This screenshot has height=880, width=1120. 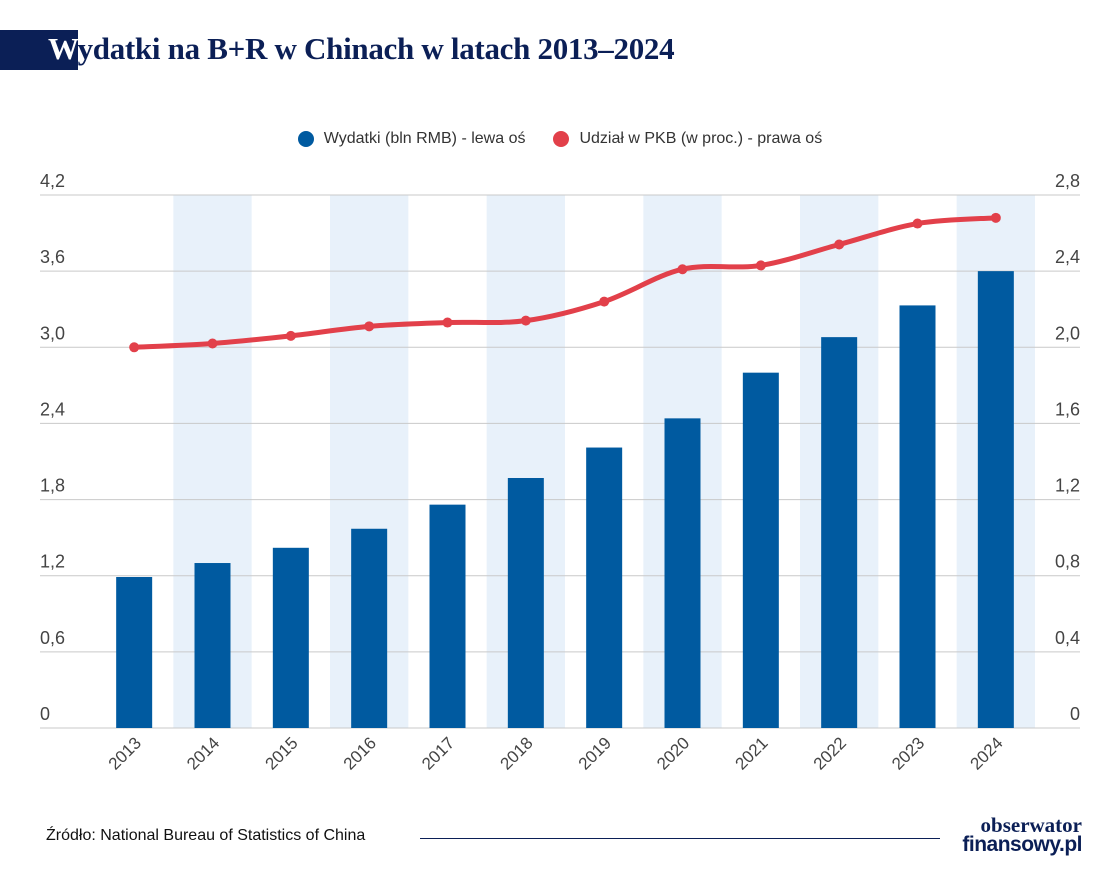 What do you see at coordinates (830, 753) in the screenshot?
I see `x-tick-label: 2022` at bounding box center [830, 753].